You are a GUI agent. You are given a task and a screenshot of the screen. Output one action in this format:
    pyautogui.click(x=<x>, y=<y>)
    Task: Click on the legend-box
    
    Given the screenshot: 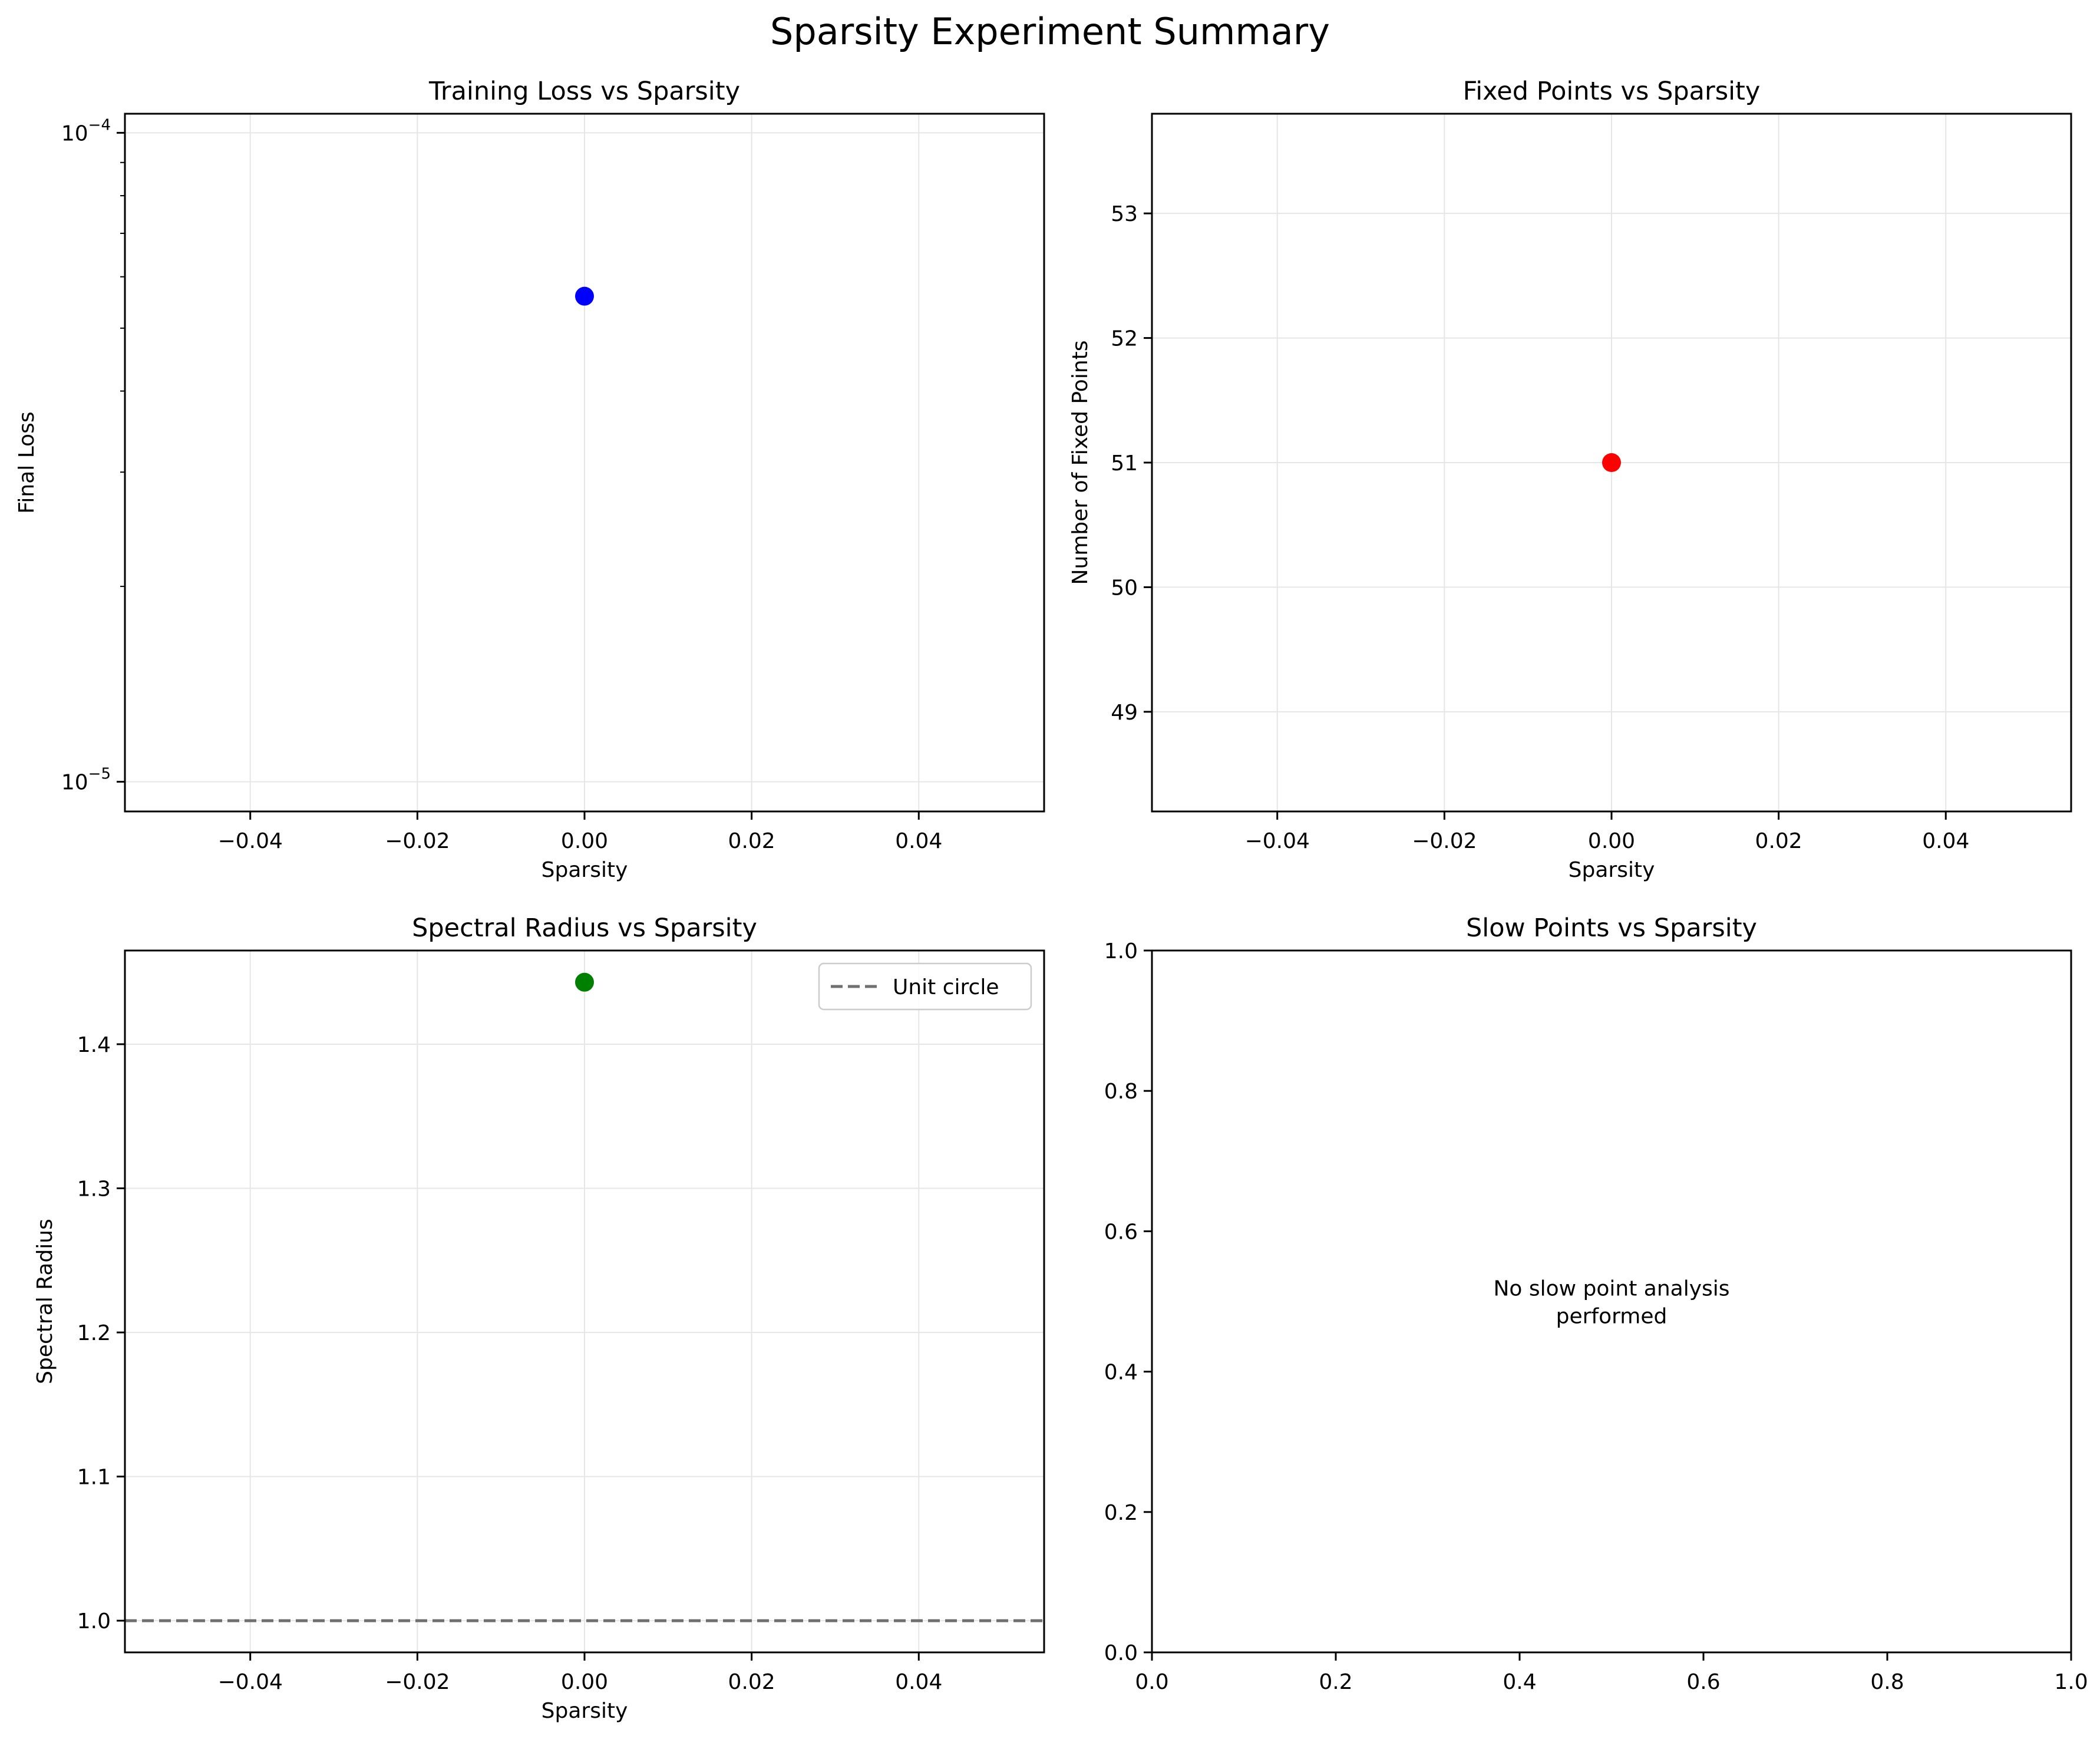 What is the action you would take?
    pyautogui.click(x=925, y=986)
    